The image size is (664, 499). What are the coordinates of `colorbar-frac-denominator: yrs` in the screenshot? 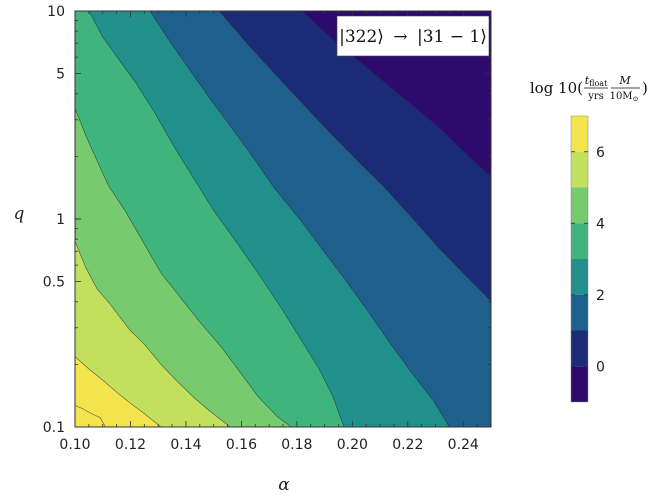 It's located at (595, 96).